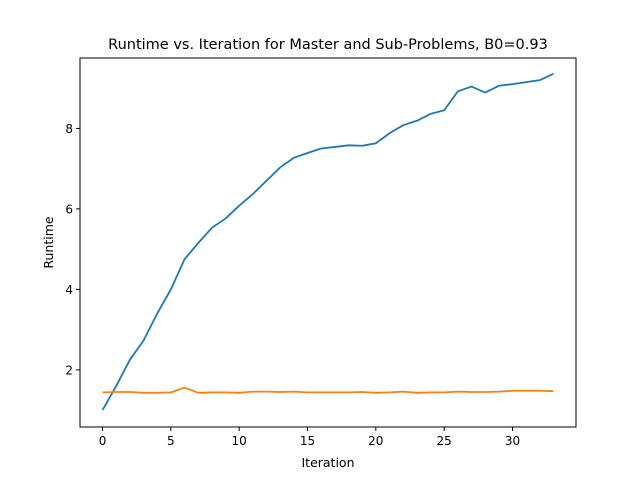  Describe the element at coordinates (69, 290) in the screenshot. I see `y-tick-label: 4` at that location.